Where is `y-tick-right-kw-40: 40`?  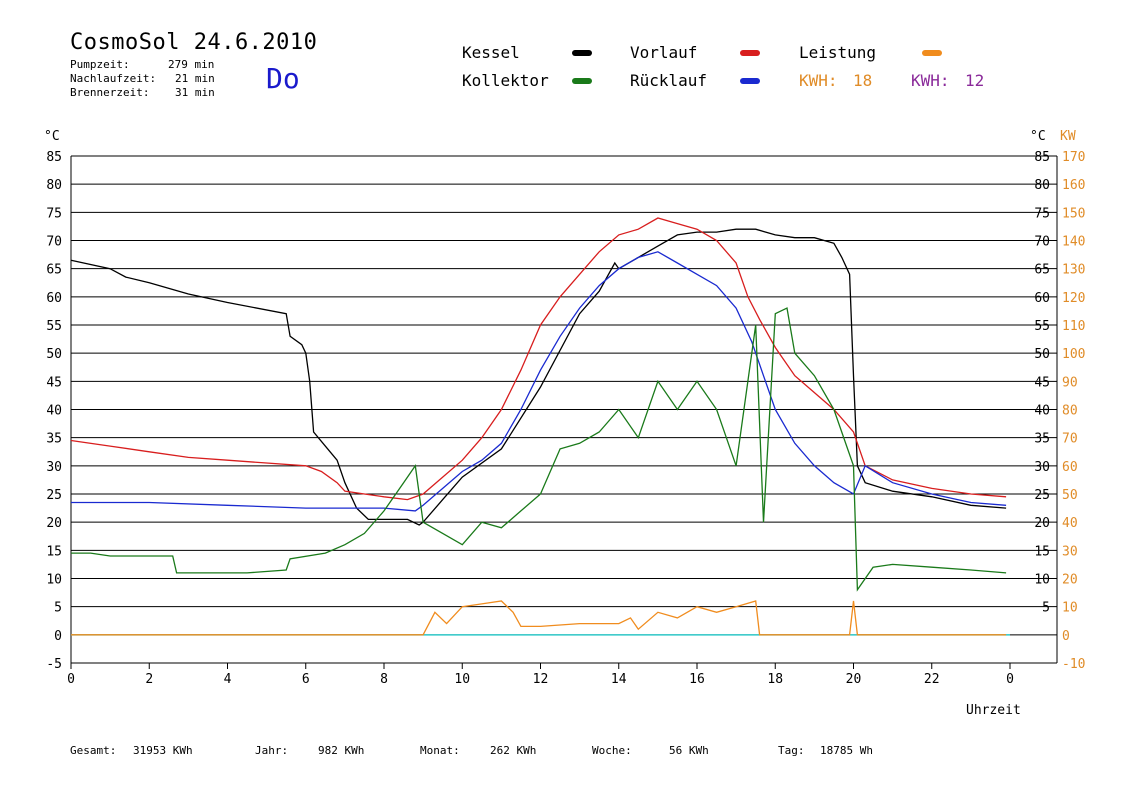
y-tick-right-kw-40: 40 is located at coordinates (1070, 523).